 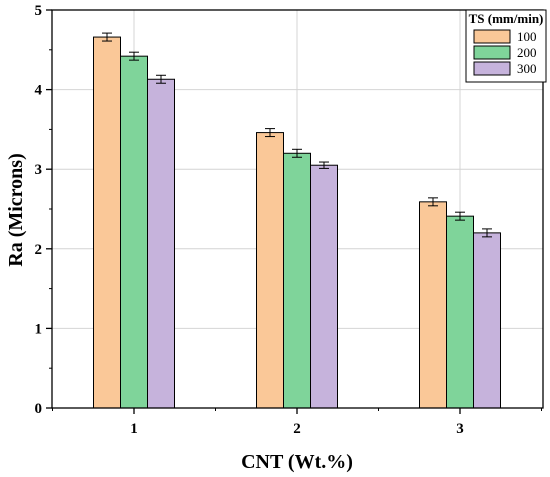 What do you see at coordinates (39, 91) in the screenshot?
I see `y-tick-label: 4` at bounding box center [39, 91].